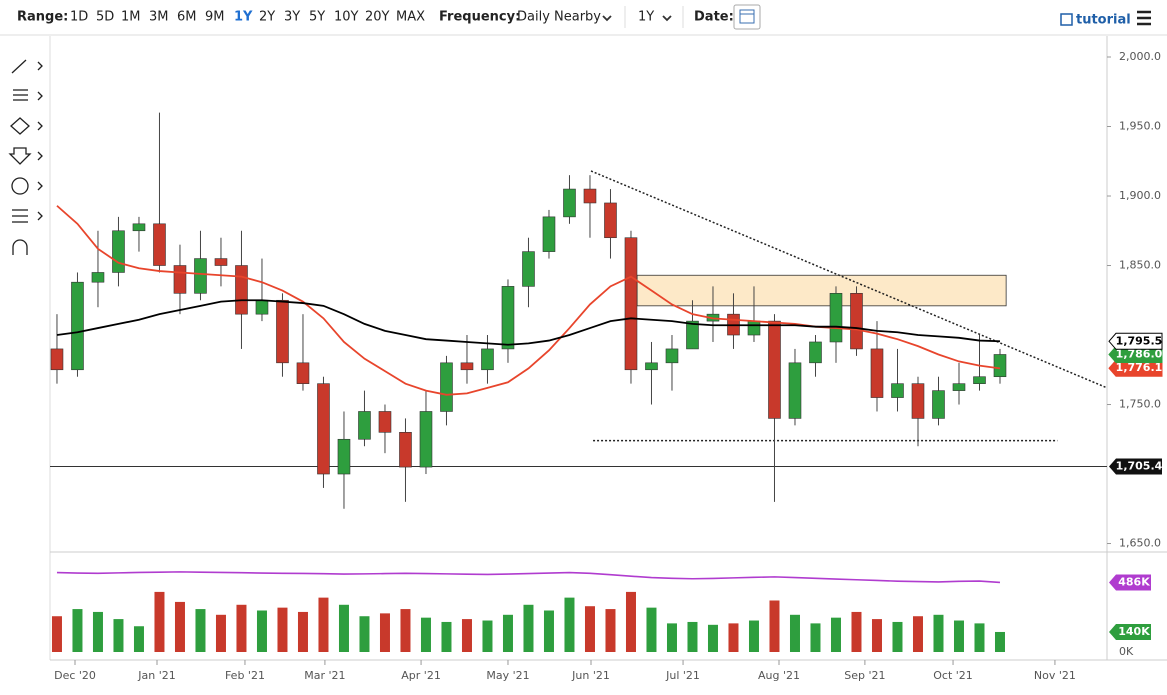  What do you see at coordinates (156, 675) in the screenshot?
I see `x-tick-label: Jan '21` at bounding box center [156, 675].